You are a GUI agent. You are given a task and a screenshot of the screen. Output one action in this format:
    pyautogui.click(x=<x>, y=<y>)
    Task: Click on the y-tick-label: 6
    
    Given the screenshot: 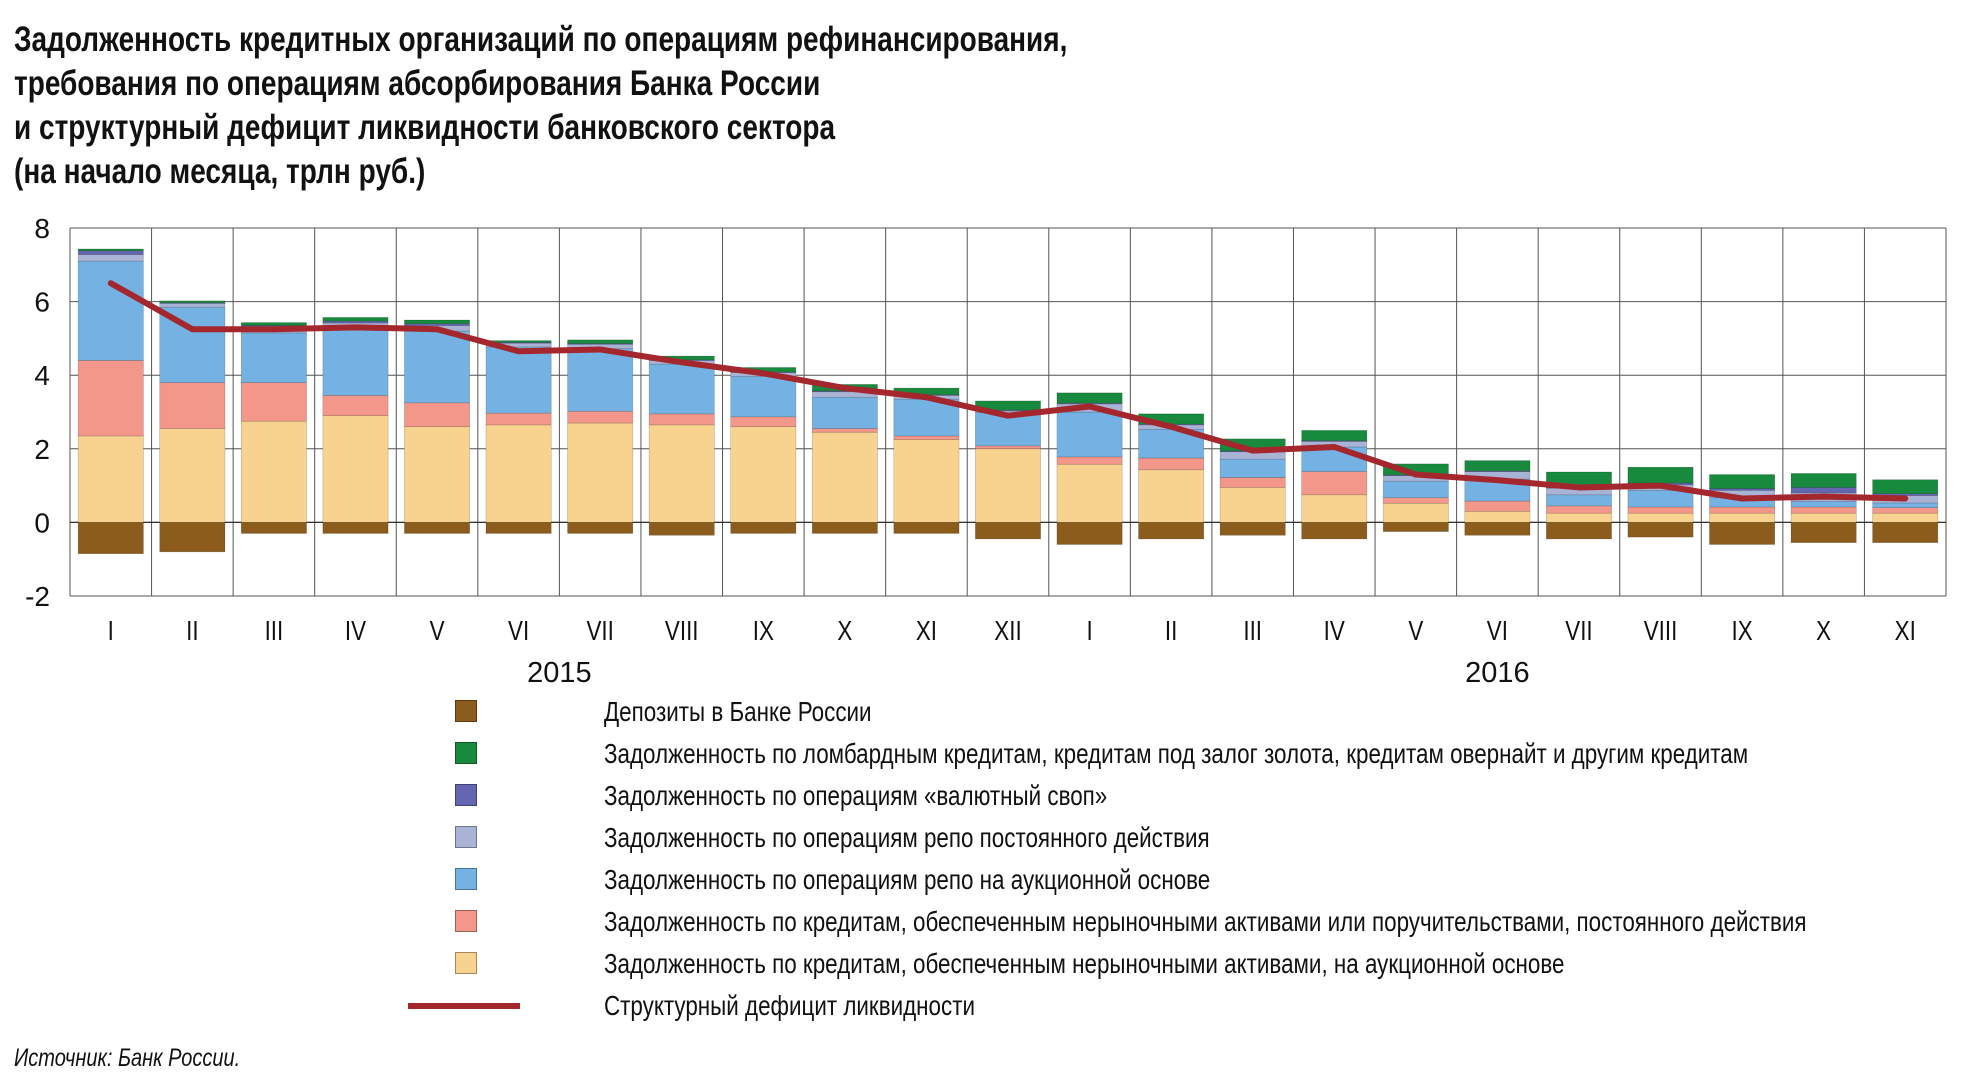 What is the action you would take?
    pyautogui.click(x=42, y=302)
    